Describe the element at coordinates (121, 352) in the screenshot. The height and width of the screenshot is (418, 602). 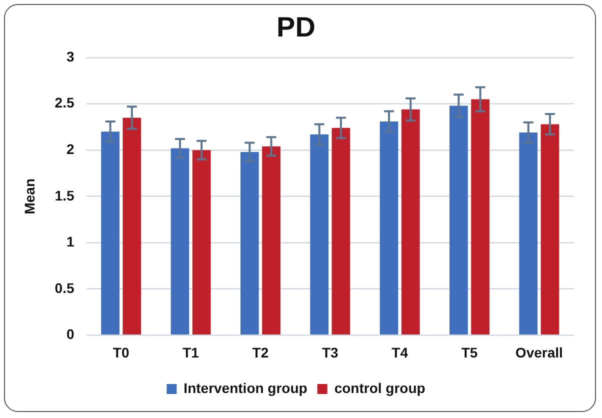
I see `x-tick-label: T0` at that location.